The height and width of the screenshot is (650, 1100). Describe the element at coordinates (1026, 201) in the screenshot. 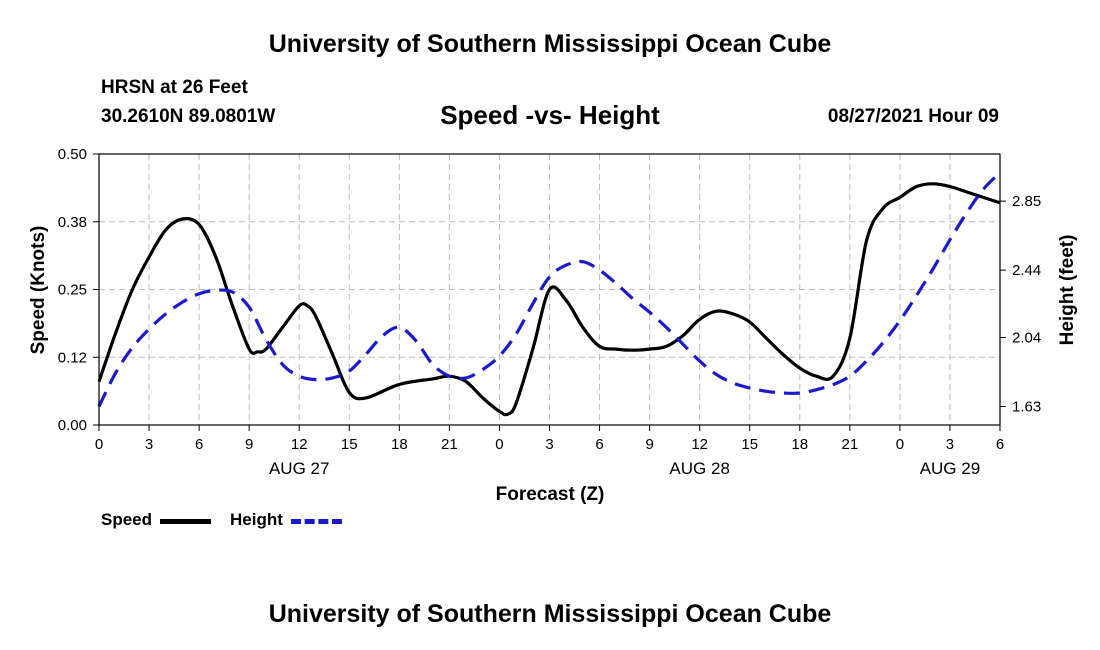

I see `y2-tick-label: 2.85` at that location.